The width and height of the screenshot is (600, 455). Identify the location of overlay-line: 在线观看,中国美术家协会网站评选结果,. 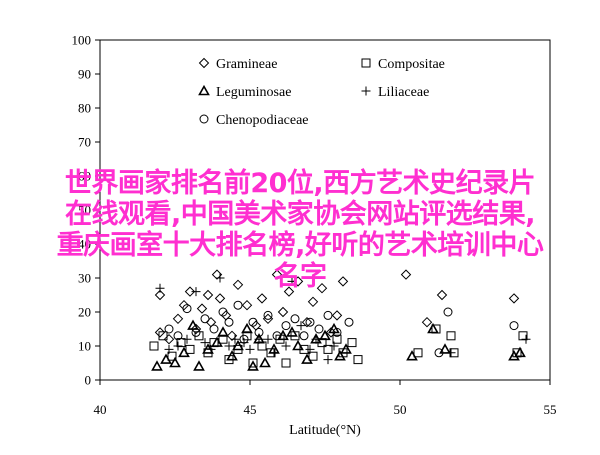
(300, 214).